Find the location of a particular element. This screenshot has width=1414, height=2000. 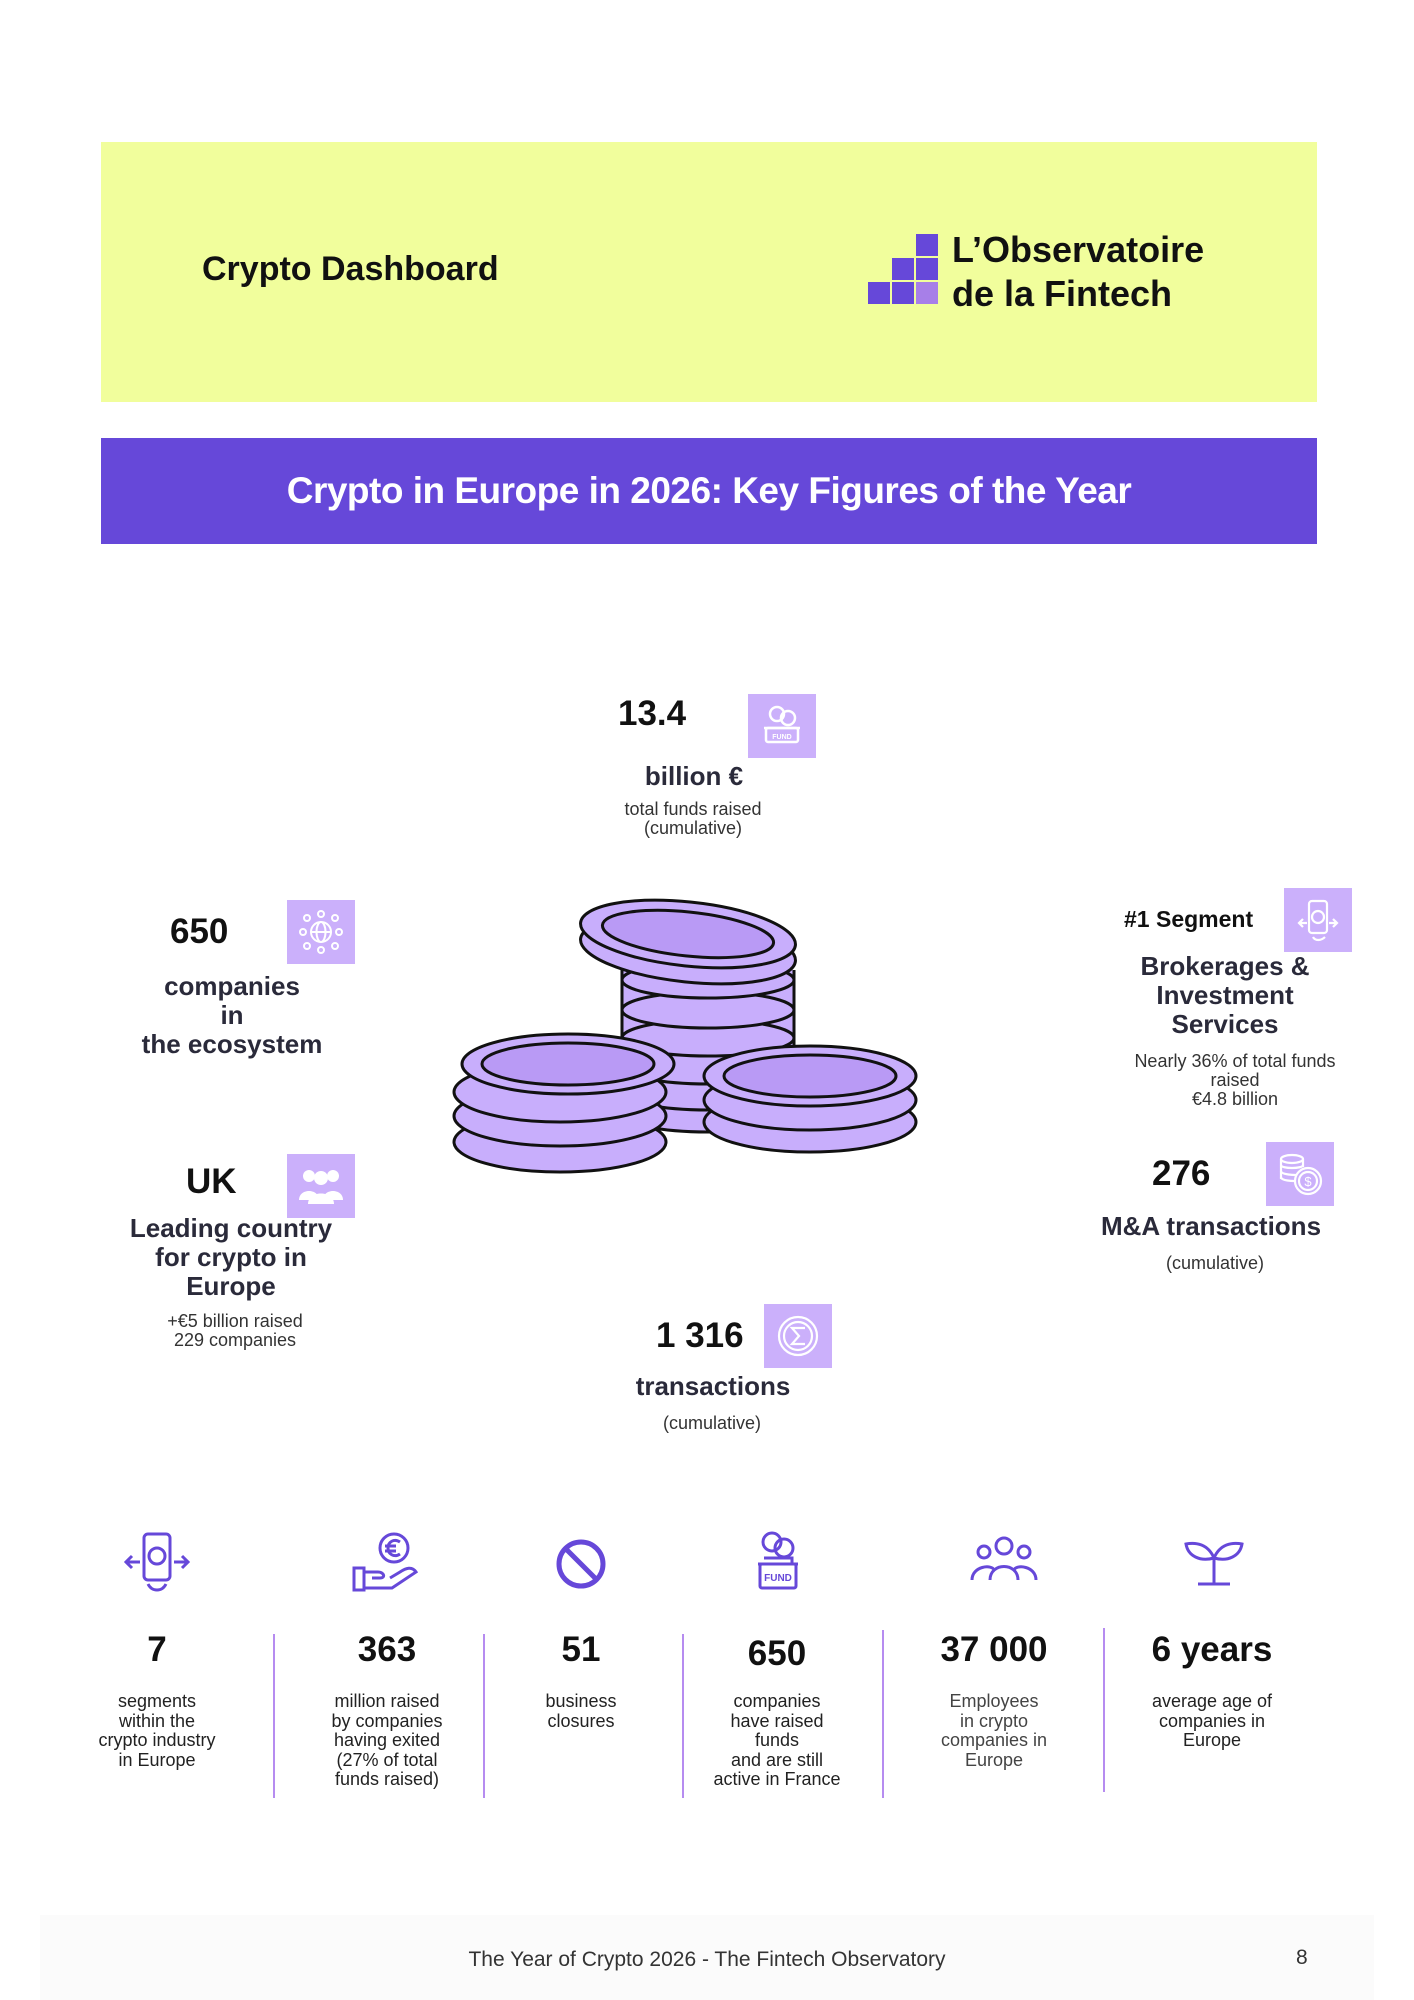

segment-note-line-3: €4.8 billion is located at coordinates (1235, 1099).